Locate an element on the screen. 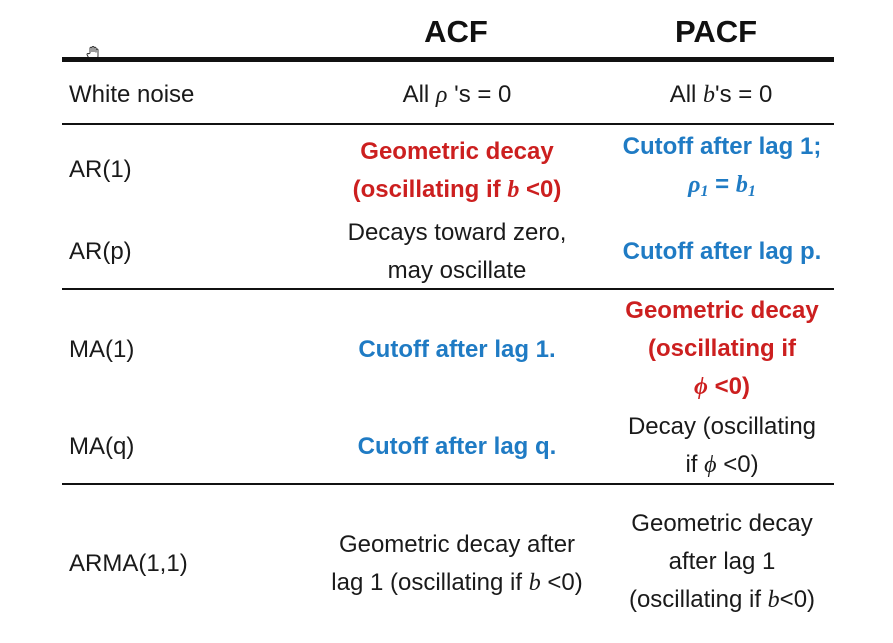 The width and height of the screenshot is (893, 643). ar1-pacf: Cutoff after lag 1; ρ1 = b1 is located at coordinates (722, 166).